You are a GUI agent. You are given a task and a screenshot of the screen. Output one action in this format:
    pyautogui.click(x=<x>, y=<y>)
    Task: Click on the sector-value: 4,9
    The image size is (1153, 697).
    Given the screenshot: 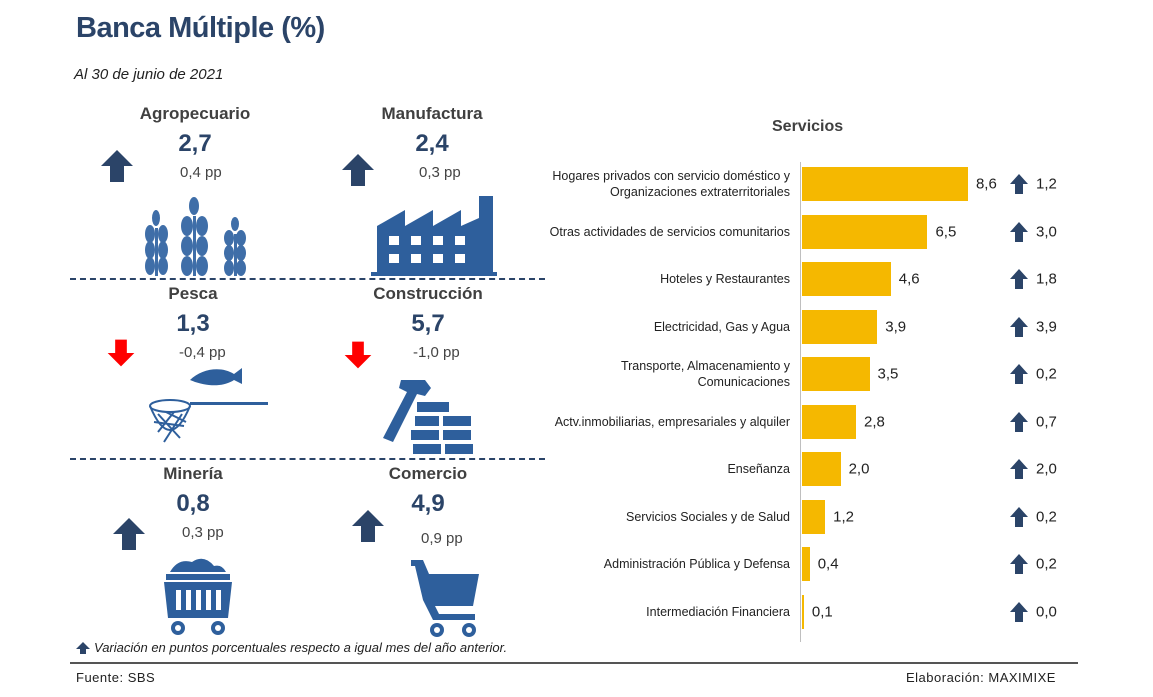 What is the action you would take?
    pyautogui.click(x=428, y=503)
    